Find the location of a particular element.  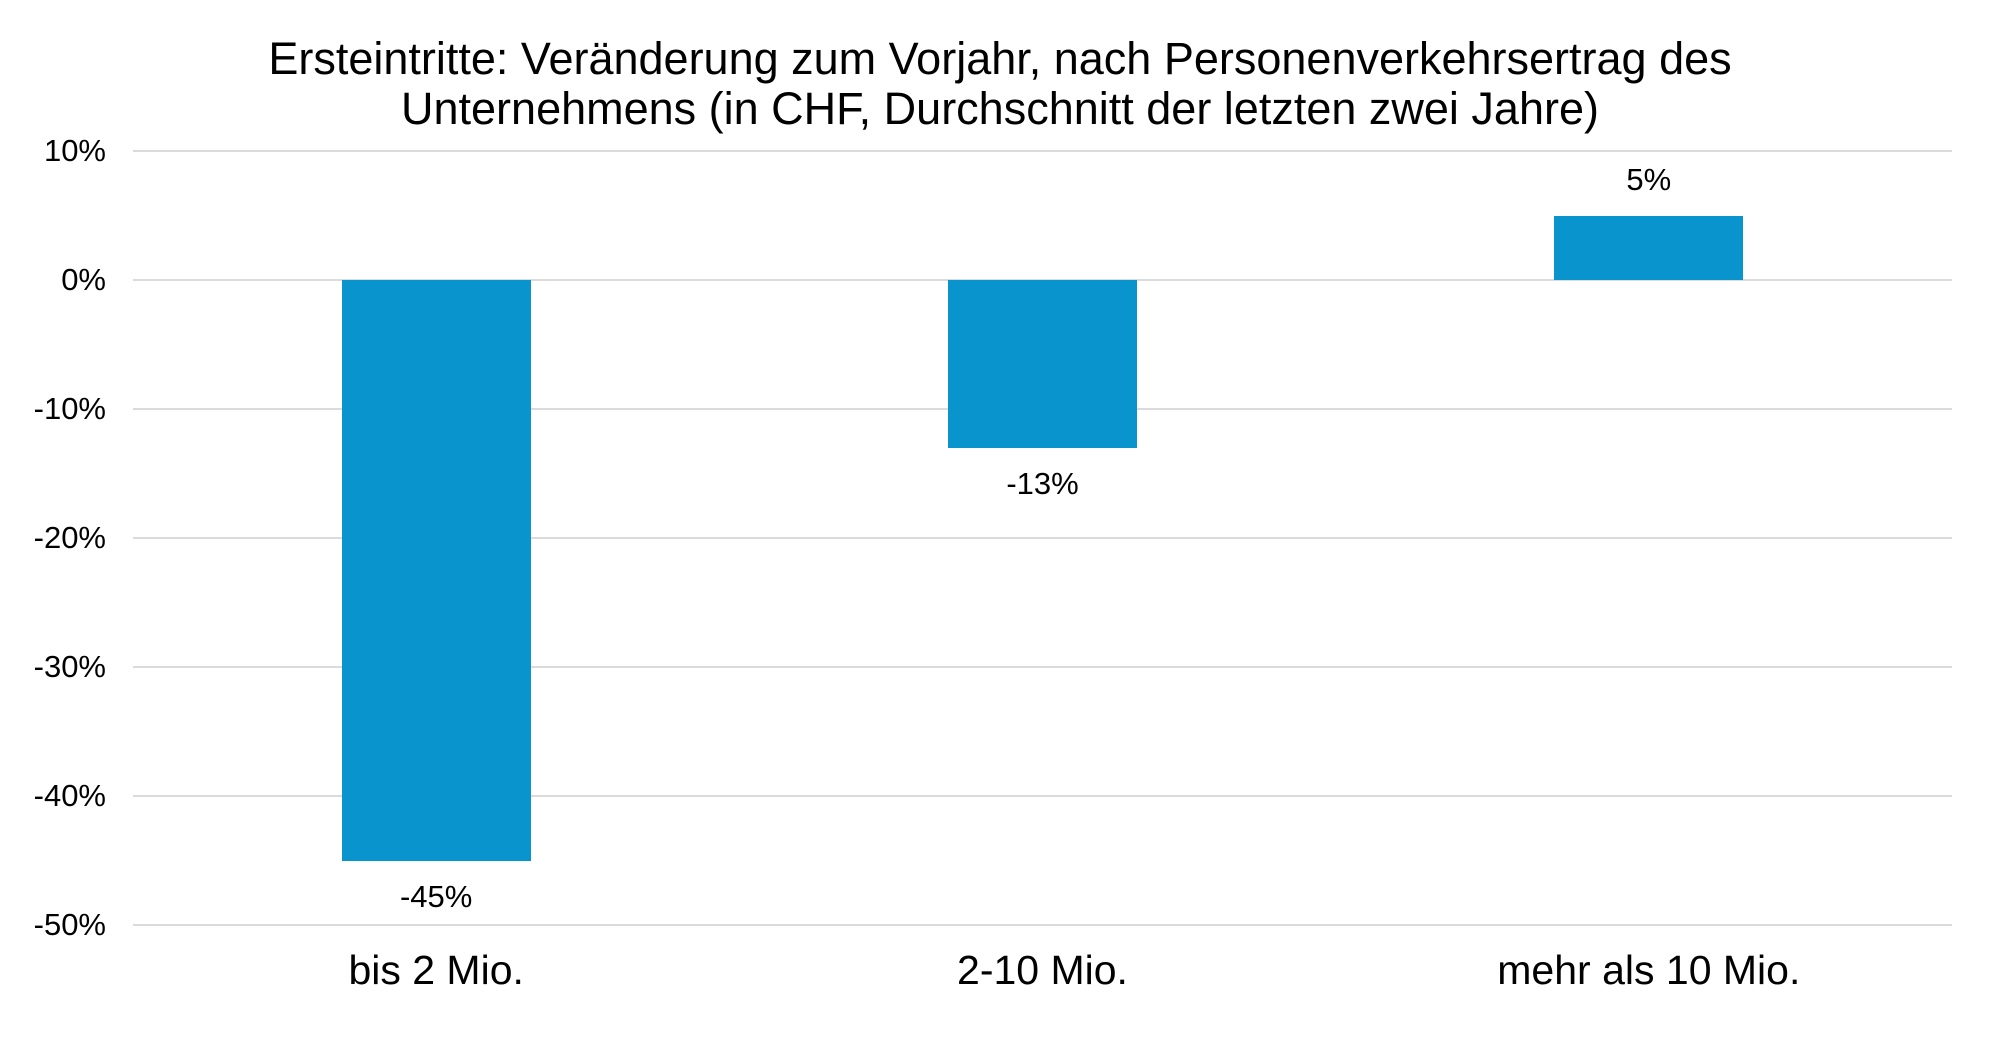

bar-value-label: 5% is located at coordinates (1649, 179).